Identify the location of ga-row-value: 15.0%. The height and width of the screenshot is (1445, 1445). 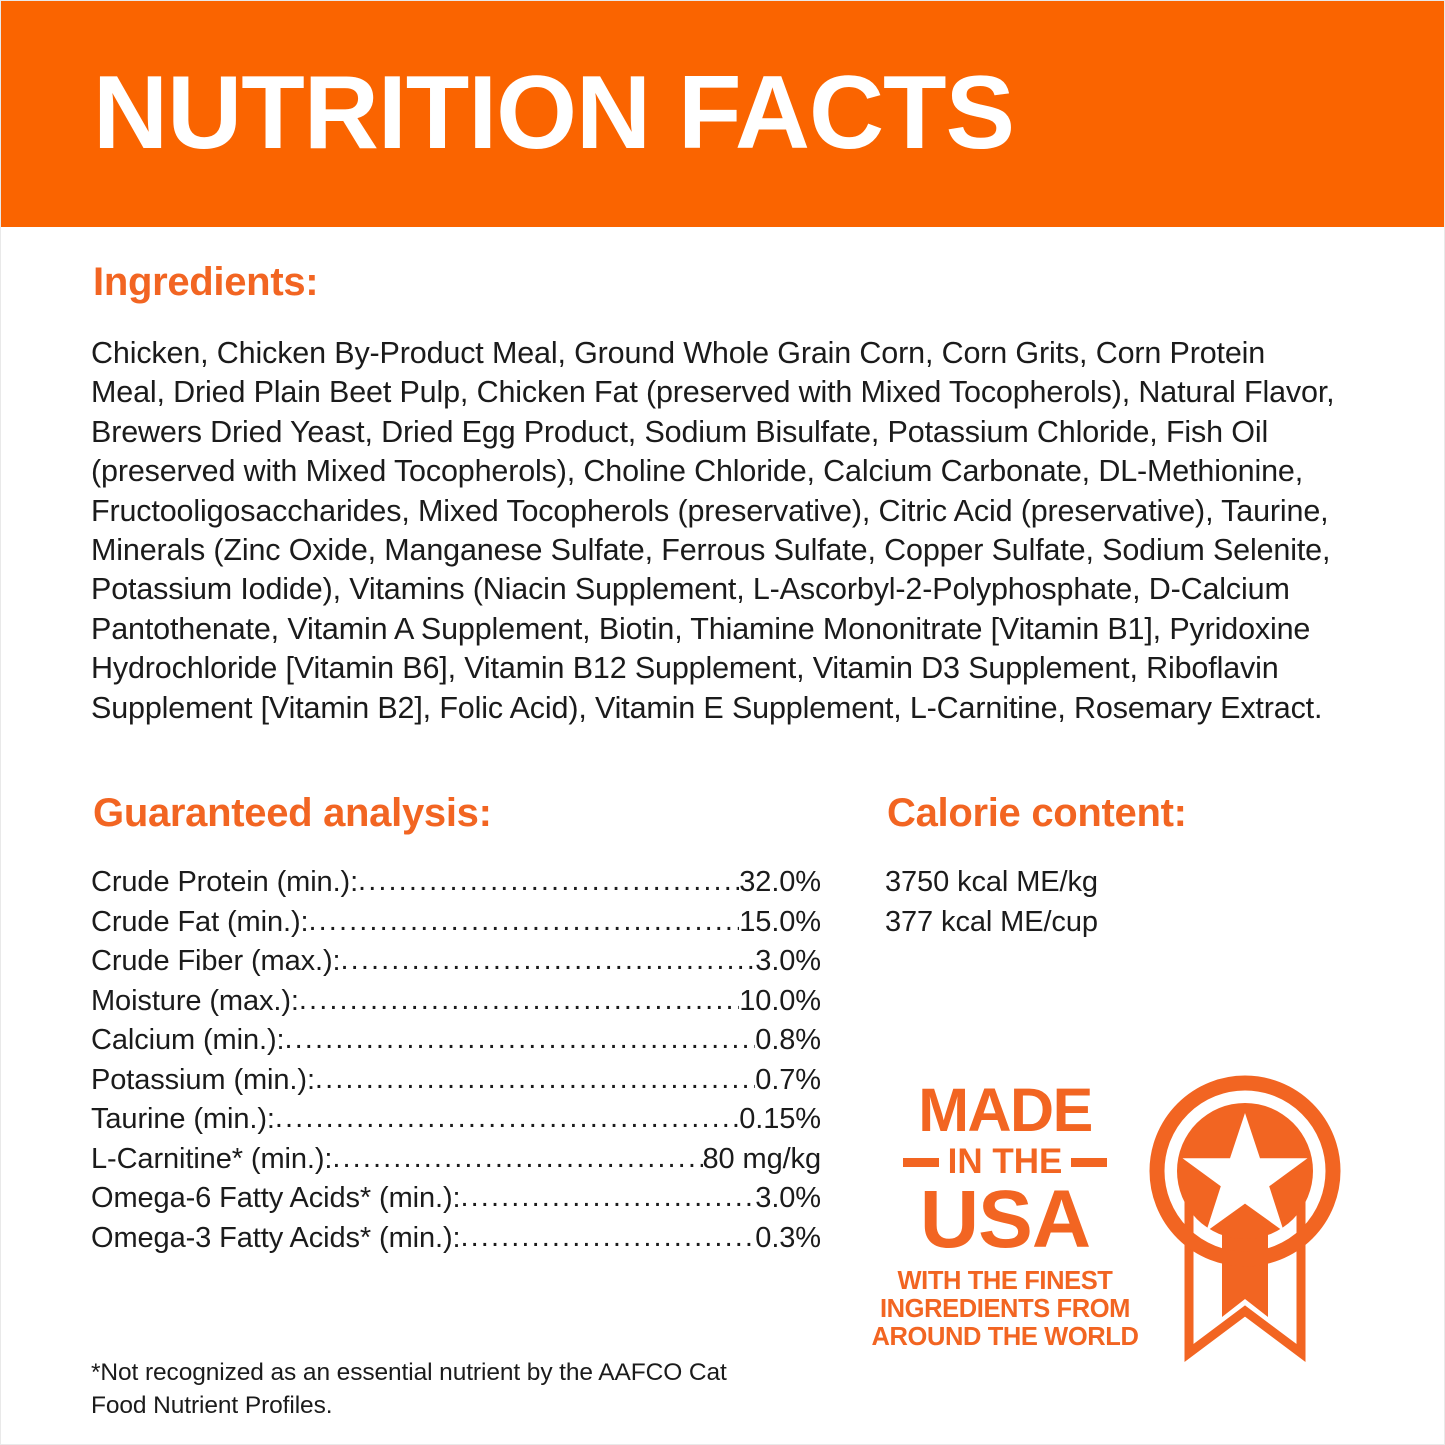
(780, 921).